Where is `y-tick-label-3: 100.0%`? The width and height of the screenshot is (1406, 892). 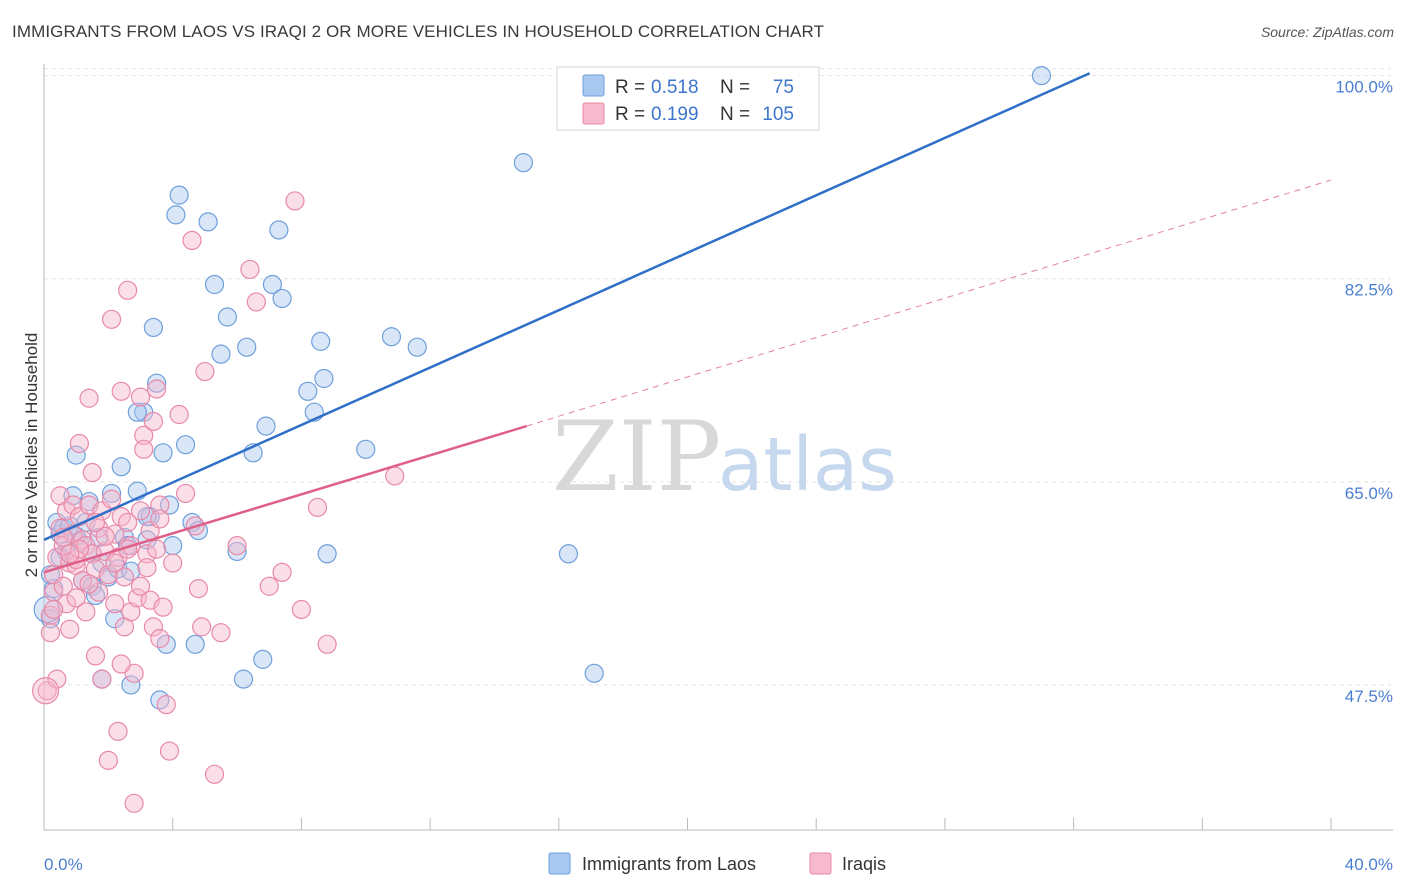 y-tick-label-3: 100.0% is located at coordinates (1364, 87).